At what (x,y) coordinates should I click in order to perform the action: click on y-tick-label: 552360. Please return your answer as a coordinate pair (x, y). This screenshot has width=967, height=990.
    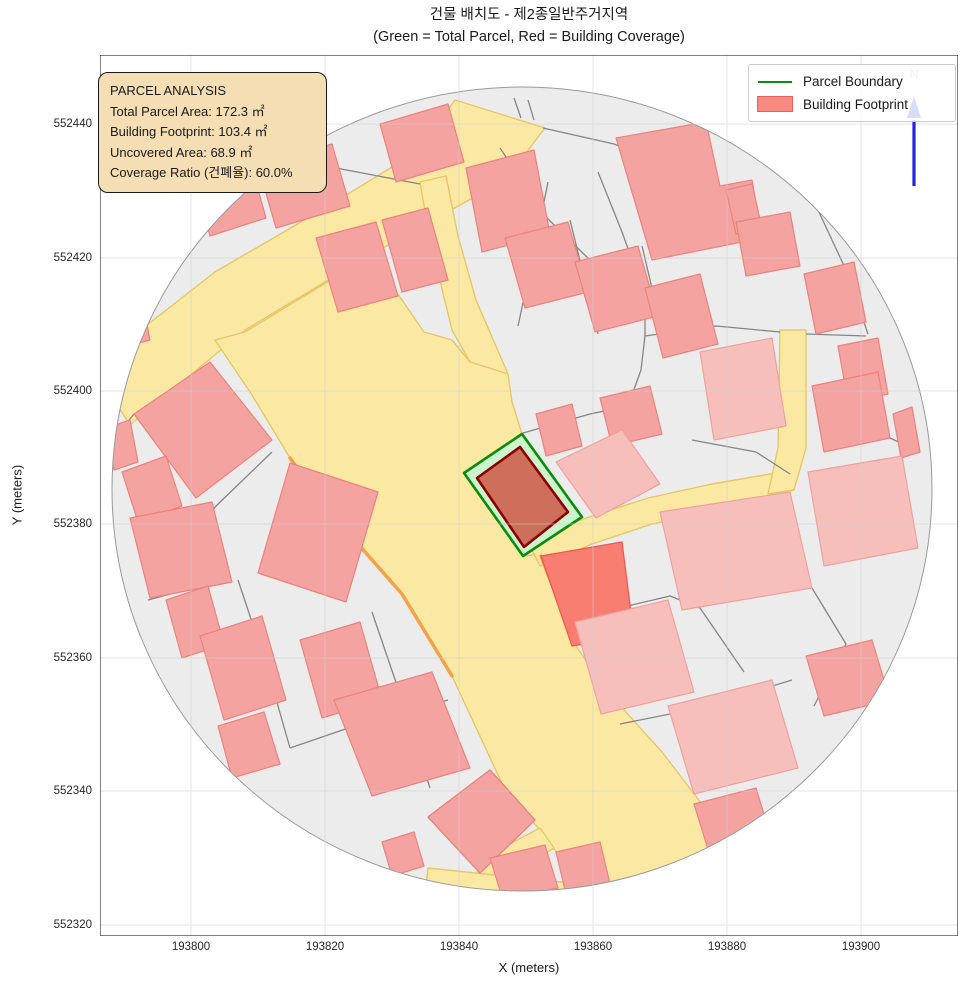
    Looking at the image, I should click on (72, 658).